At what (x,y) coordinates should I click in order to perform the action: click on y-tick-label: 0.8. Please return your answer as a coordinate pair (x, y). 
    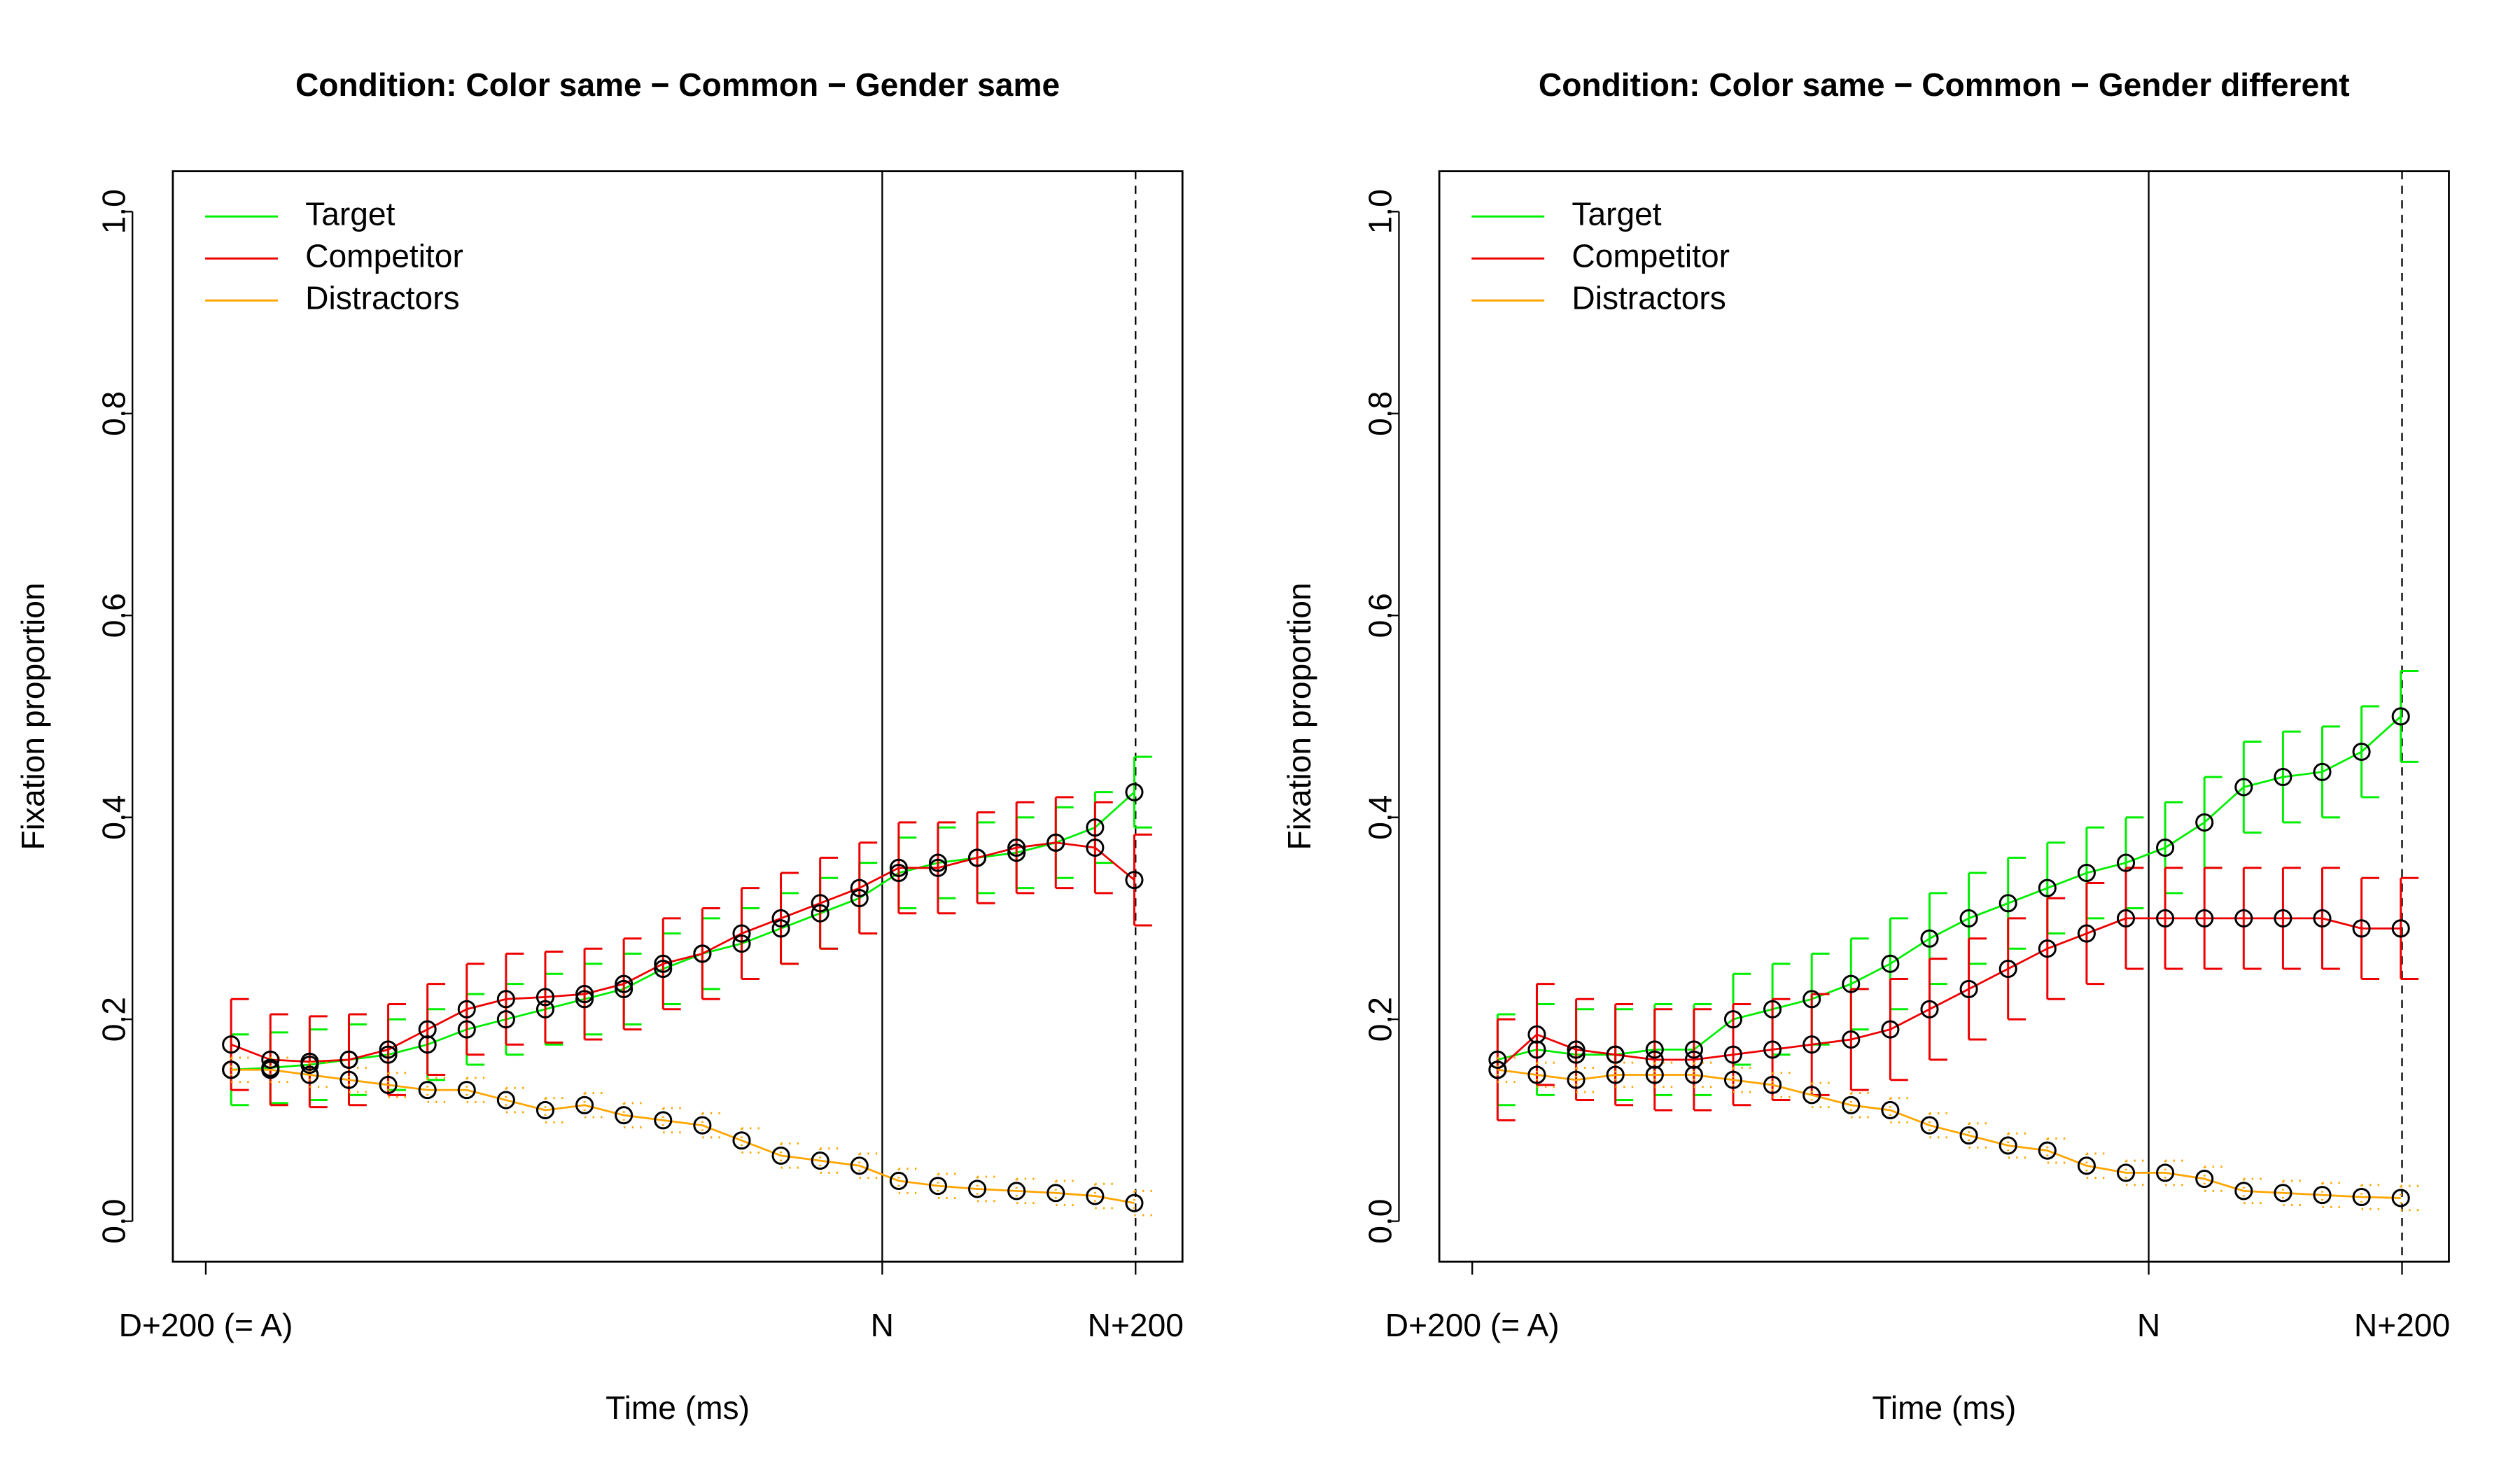
    Looking at the image, I should click on (1380, 413).